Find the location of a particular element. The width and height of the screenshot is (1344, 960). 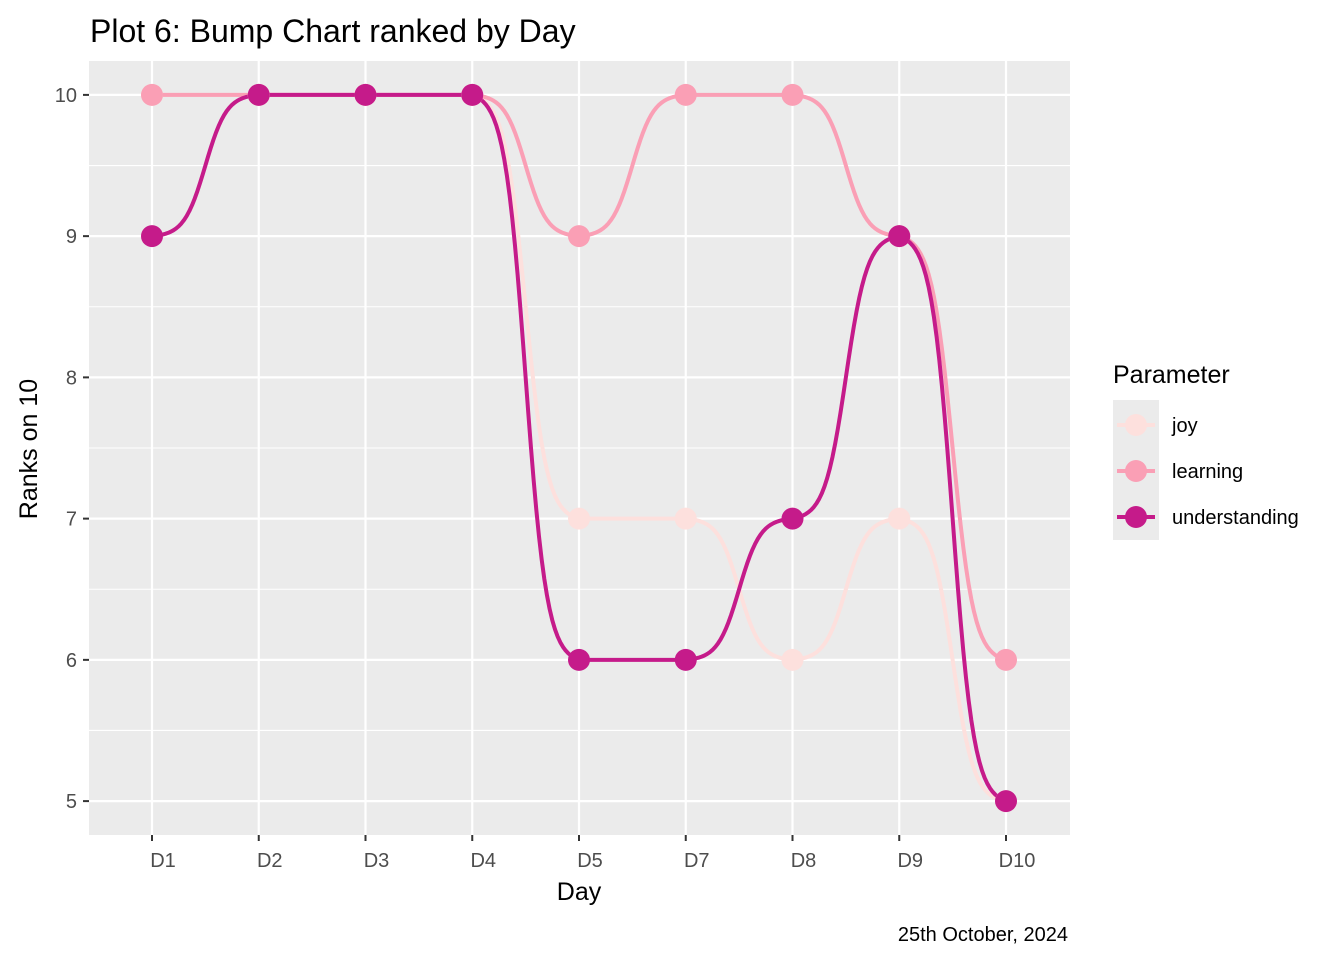

y-tick-label: 7 is located at coordinates (71, 520).